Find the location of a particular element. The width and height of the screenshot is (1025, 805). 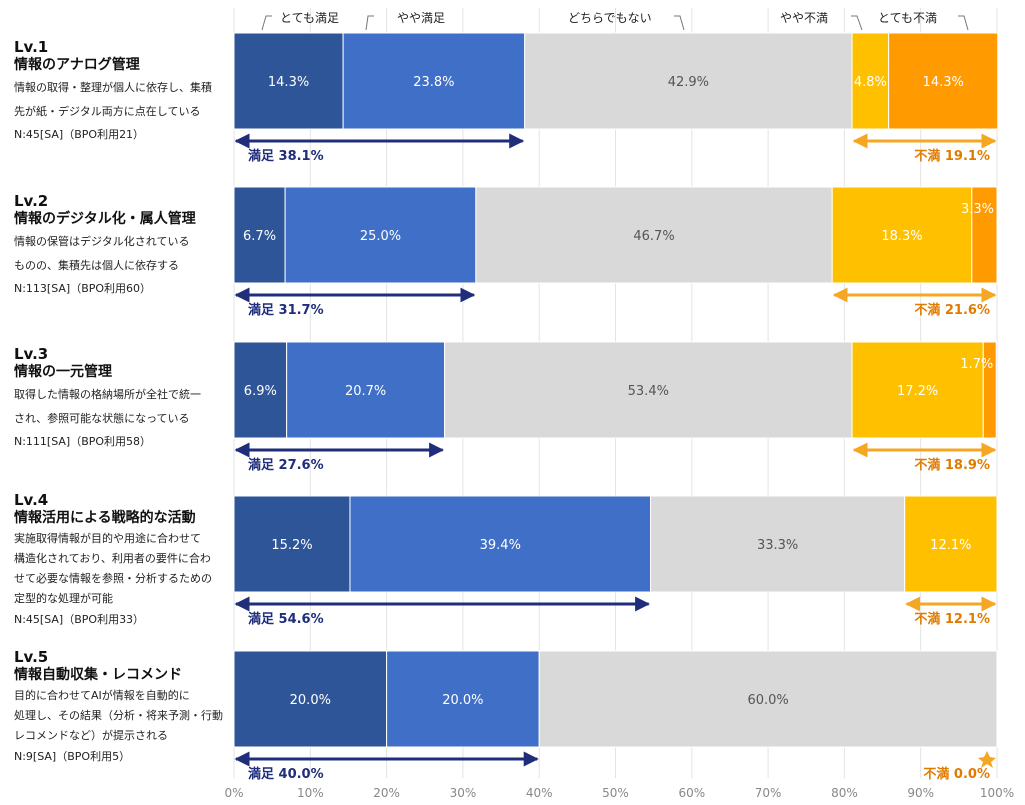

satisfied-total-label: 満足 40.0% is located at coordinates (286, 774).